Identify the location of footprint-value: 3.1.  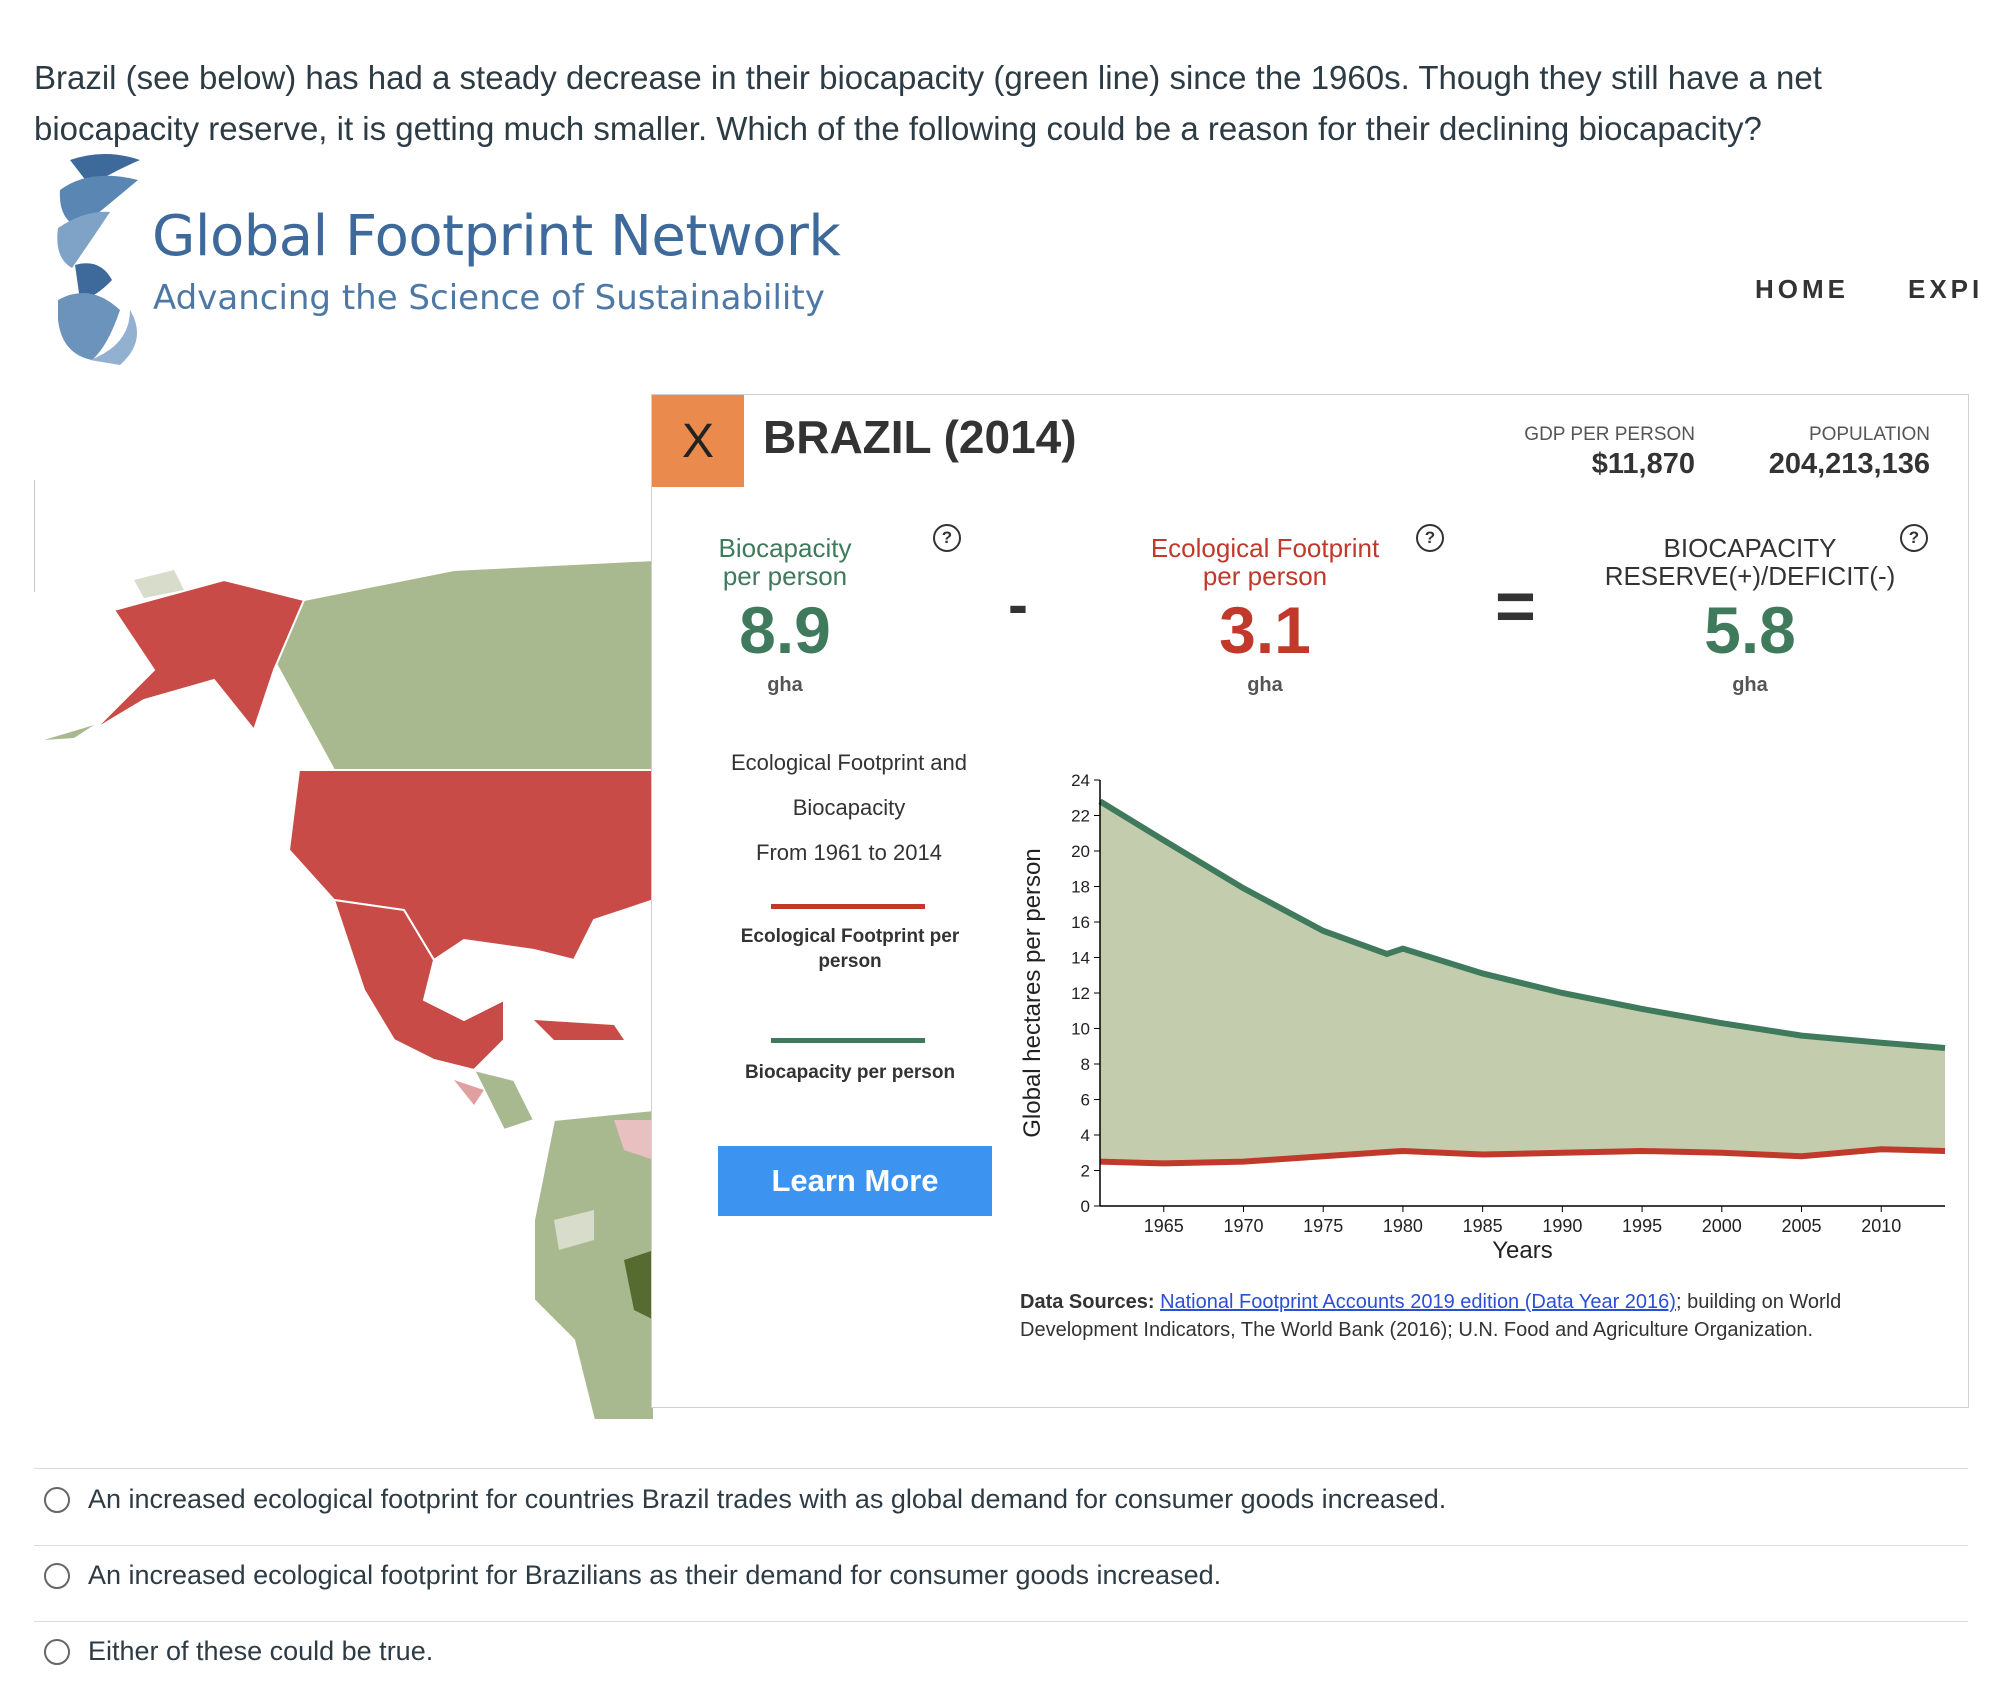
(1265, 630).